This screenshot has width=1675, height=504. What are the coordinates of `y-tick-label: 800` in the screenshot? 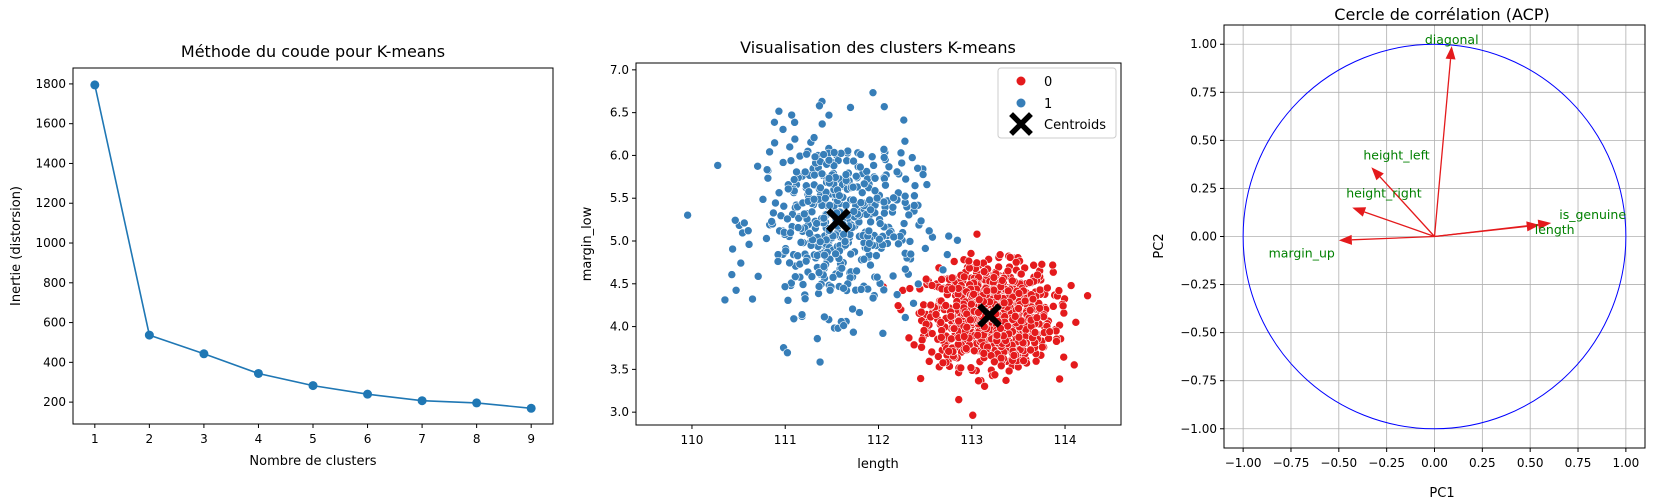 It's located at (54, 283).